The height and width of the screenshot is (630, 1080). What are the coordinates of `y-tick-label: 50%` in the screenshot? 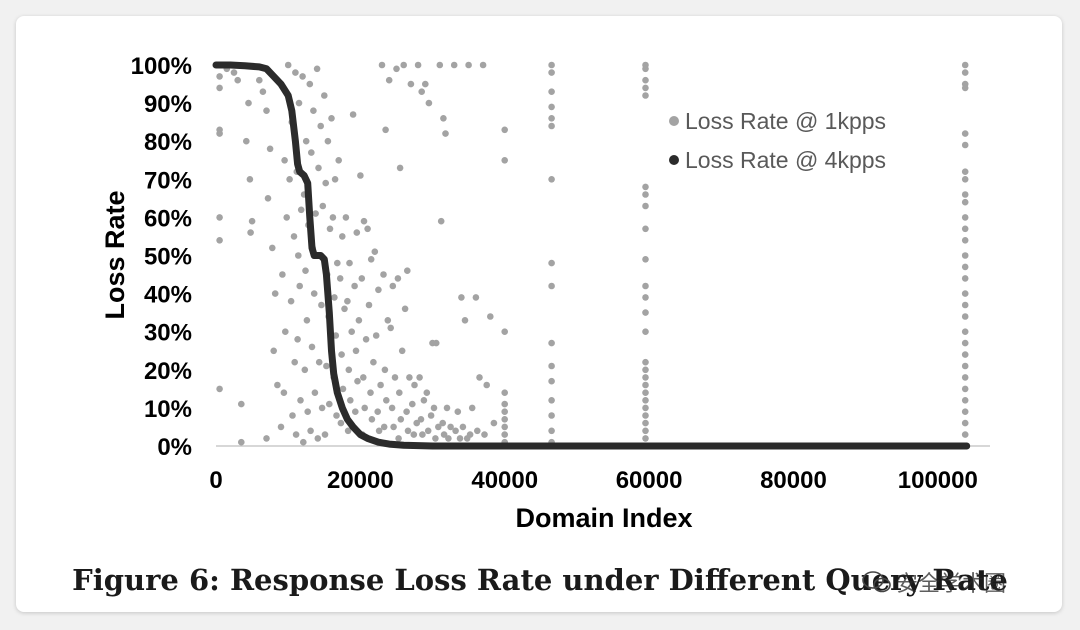 It's located at (168, 257).